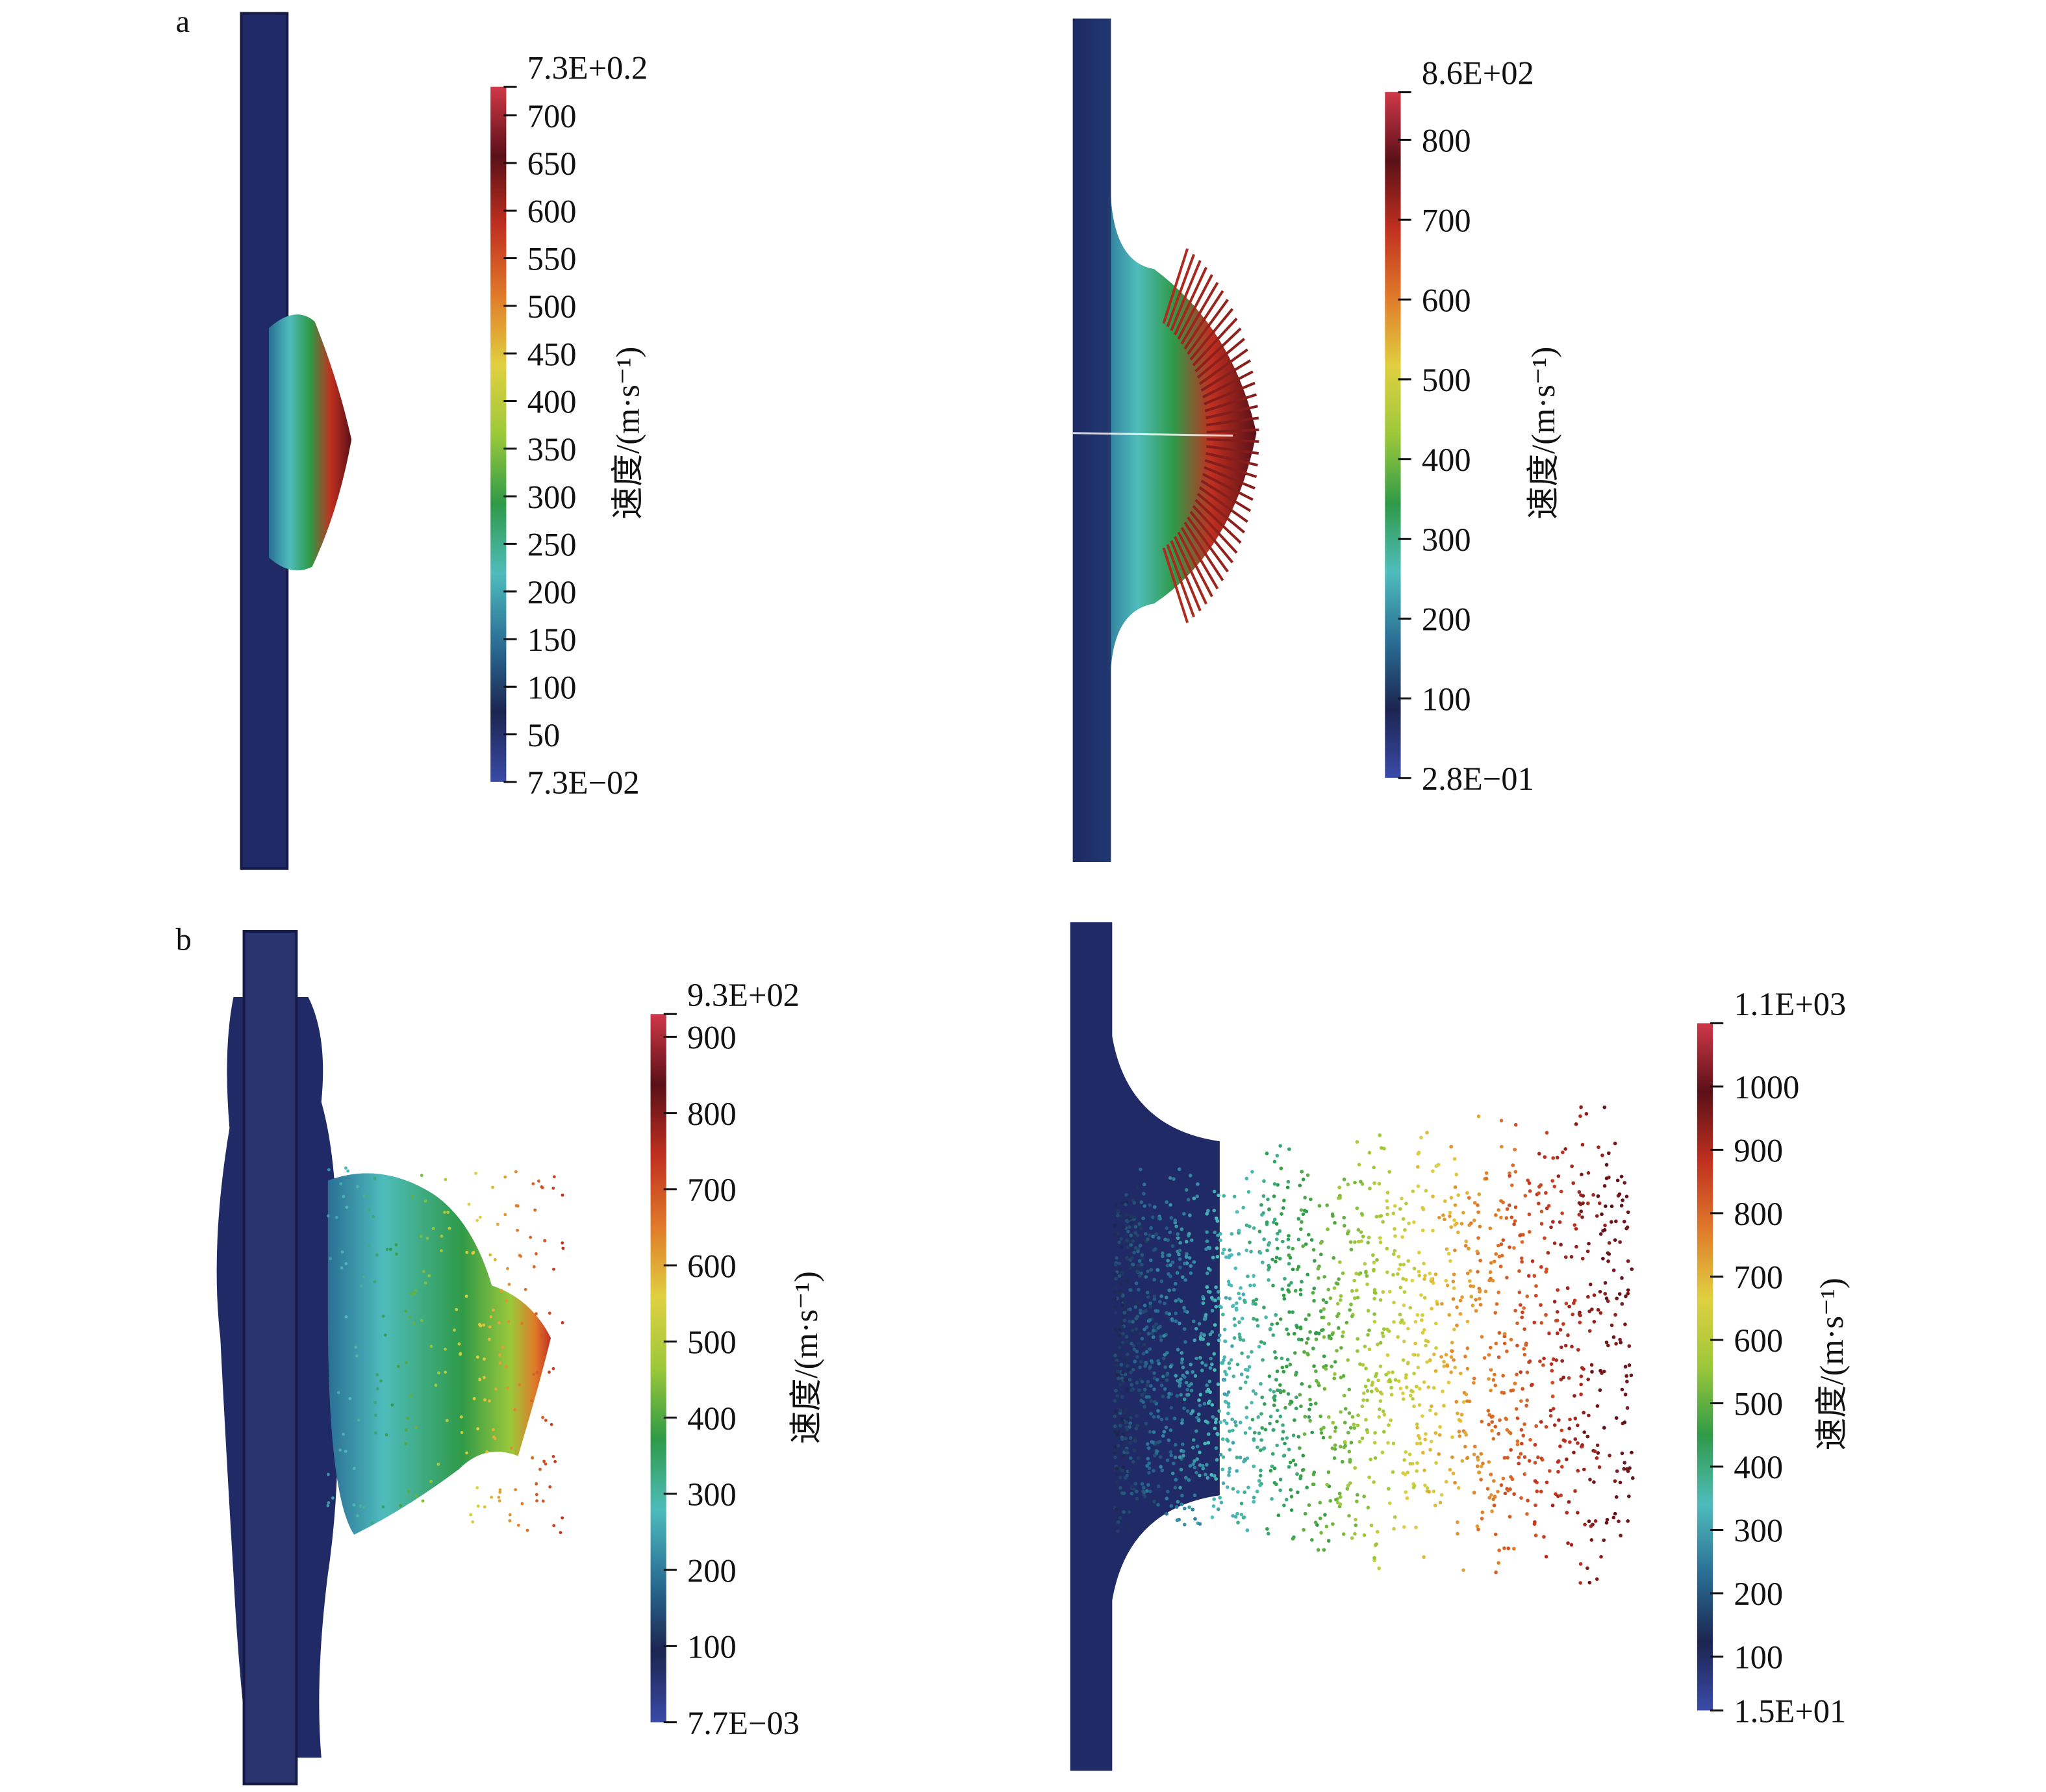 This screenshot has width=2046, height=1792. What do you see at coordinates (498, 434) in the screenshot?
I see `colorbar-gradient` at bounding box center [498, 434].